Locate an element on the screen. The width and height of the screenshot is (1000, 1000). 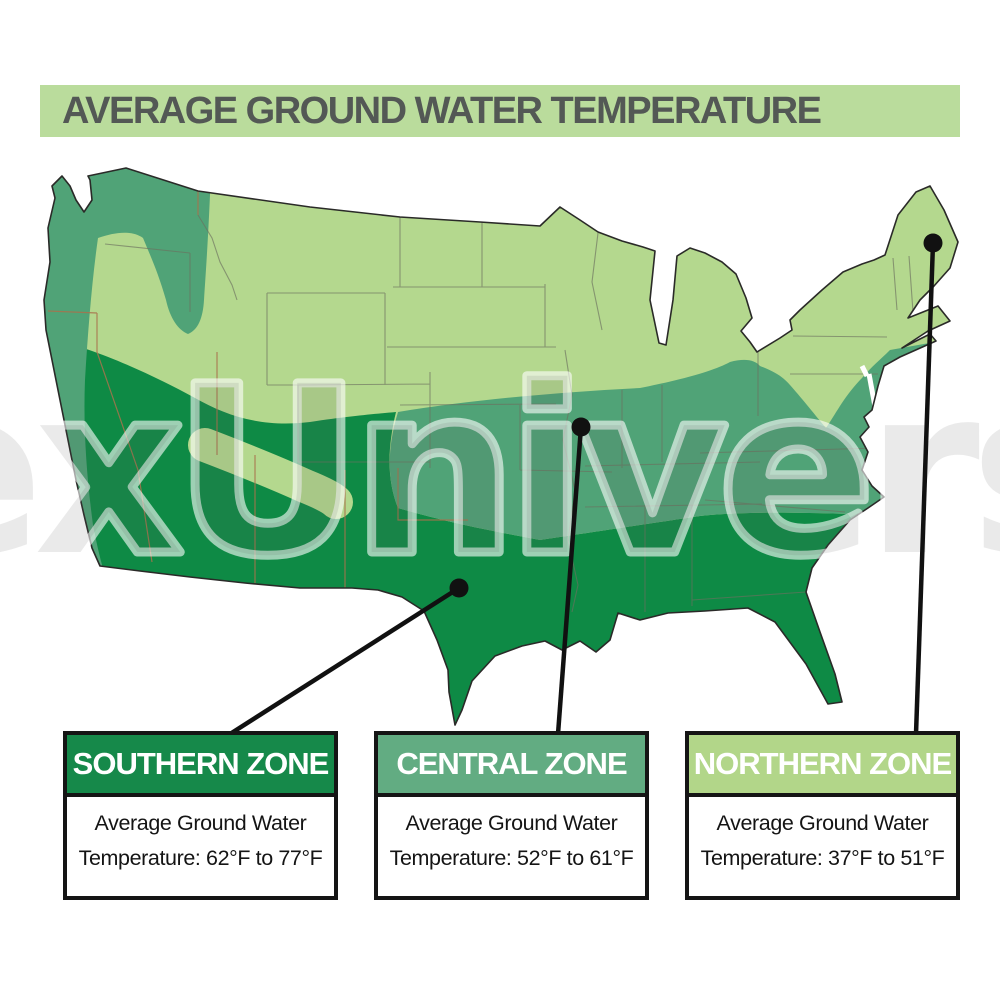
title-banner: AVERAGE GROUND WATER TEMPERATURE is located at coordinates (500, 111).